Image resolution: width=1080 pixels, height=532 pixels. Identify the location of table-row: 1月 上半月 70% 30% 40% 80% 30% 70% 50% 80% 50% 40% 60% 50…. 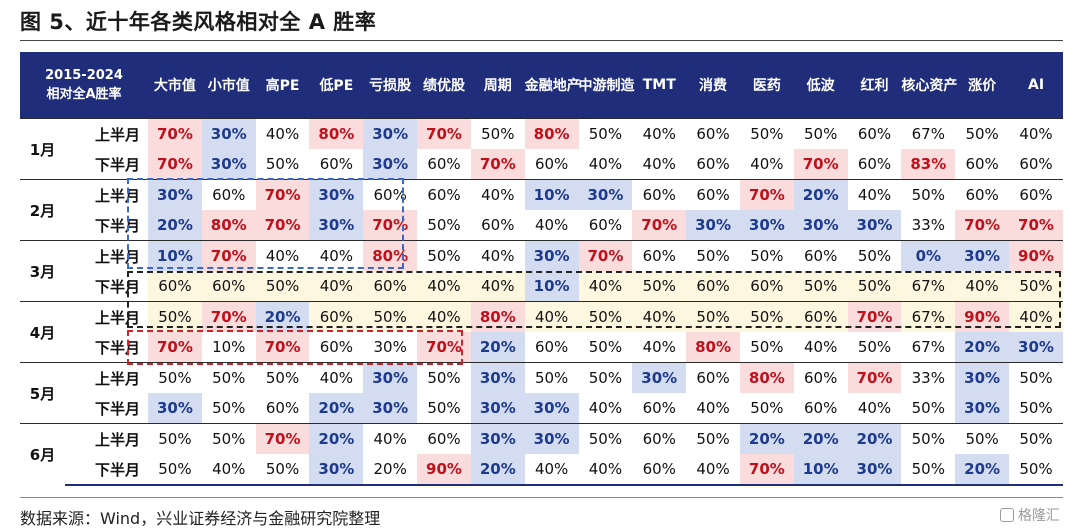
(541, 149).